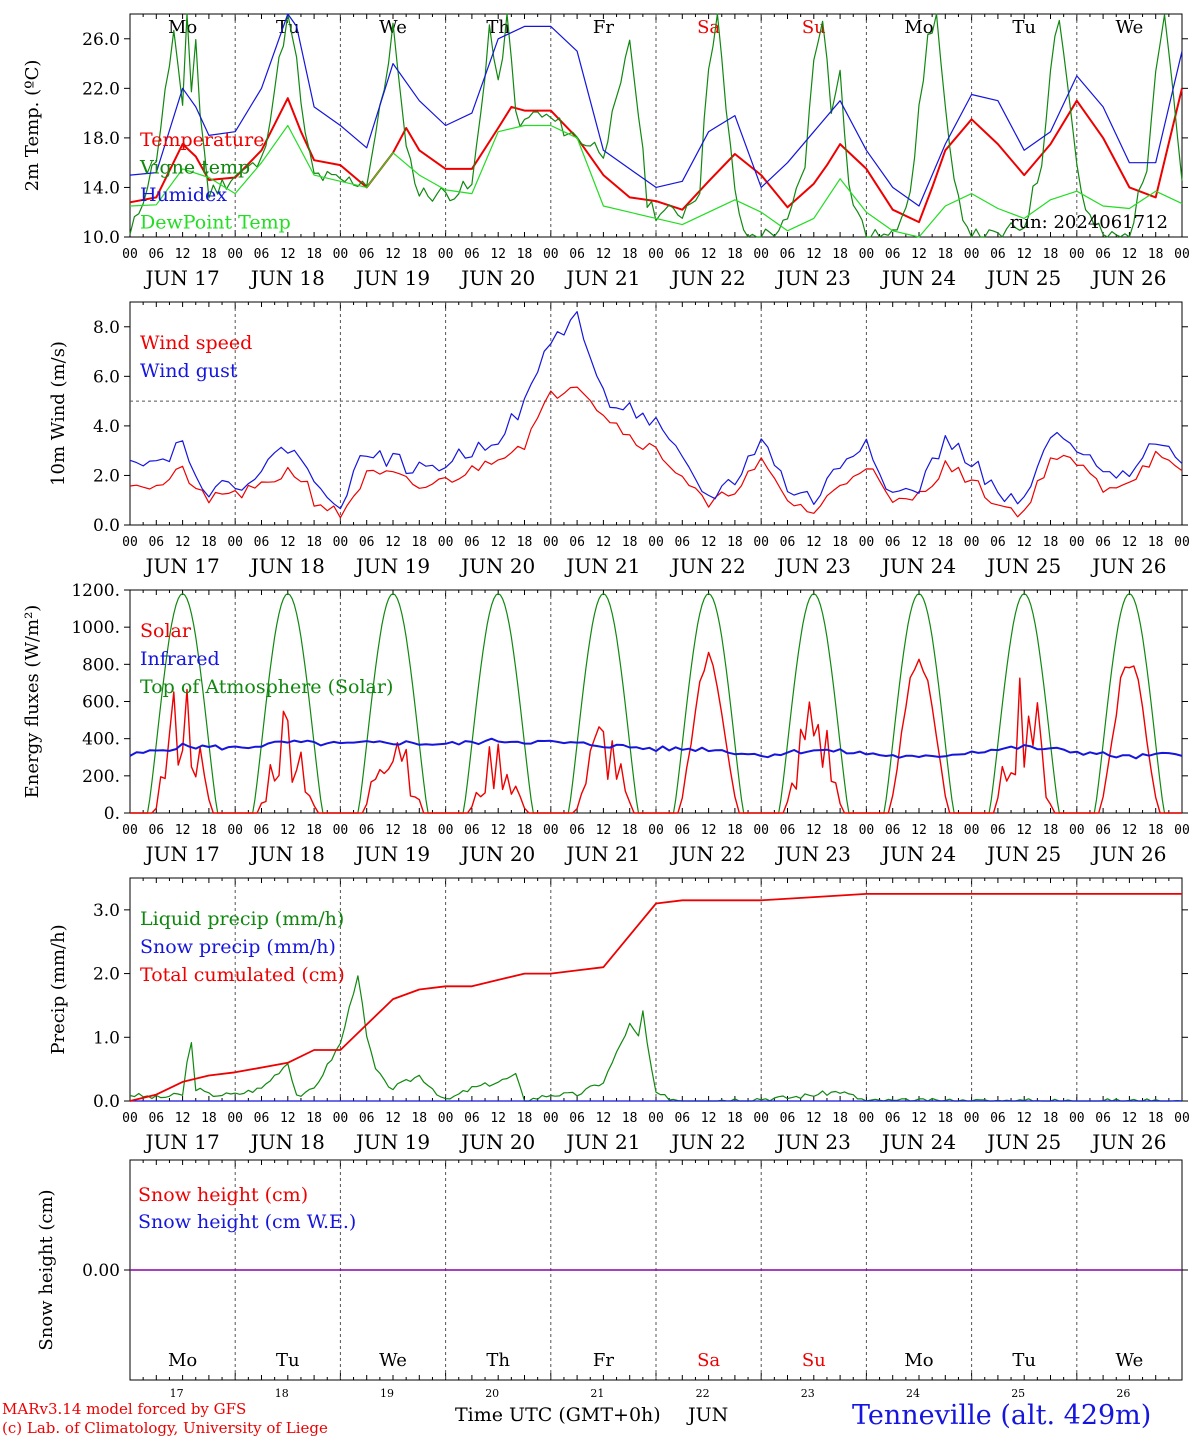 This screenshot has width=1194, height=1440. What do you see at coordinates (58, 989) in the screenshot?
I see `y-axis-label: Precip (mm/h)` at bounding box center [58, 989].